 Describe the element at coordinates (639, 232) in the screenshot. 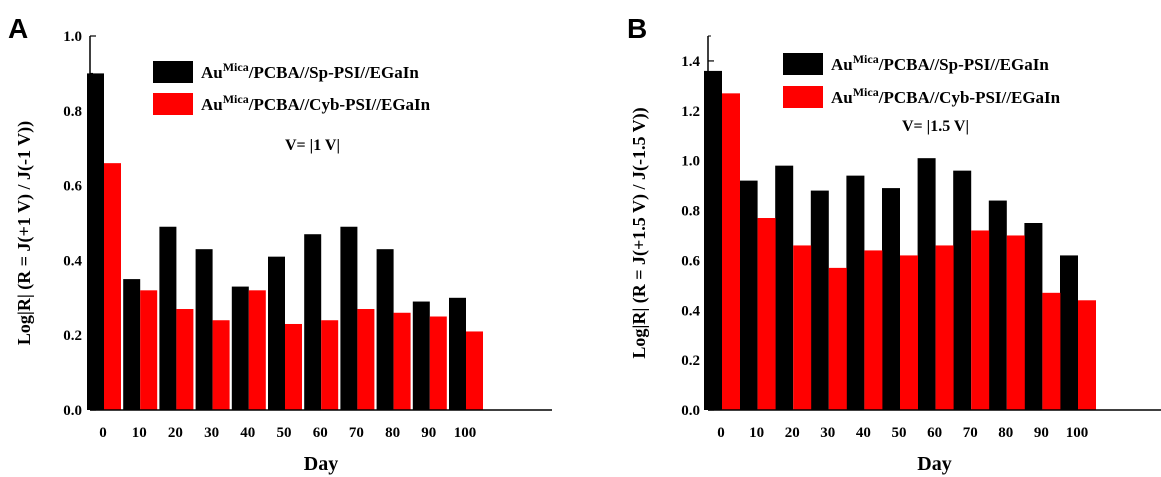

I see `y-axis-title: Log|R| (R = J(+1.5 V) / J(-1.5 V))` at that location.